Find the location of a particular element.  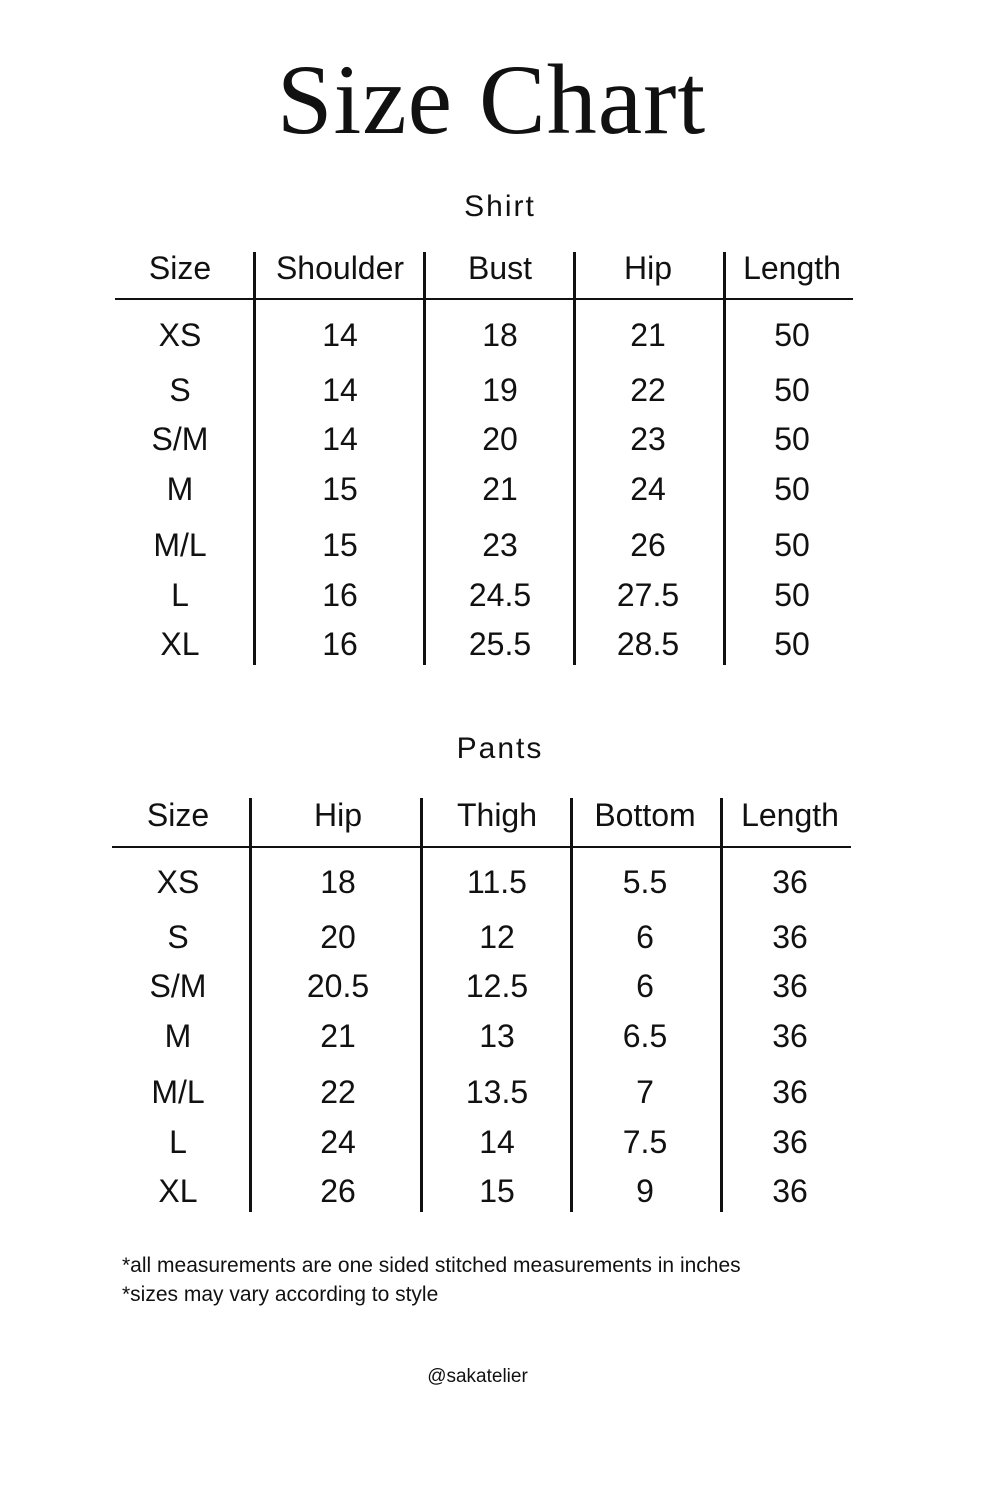

measurement-cell: 20.5 is located at coordinates (338, 986).